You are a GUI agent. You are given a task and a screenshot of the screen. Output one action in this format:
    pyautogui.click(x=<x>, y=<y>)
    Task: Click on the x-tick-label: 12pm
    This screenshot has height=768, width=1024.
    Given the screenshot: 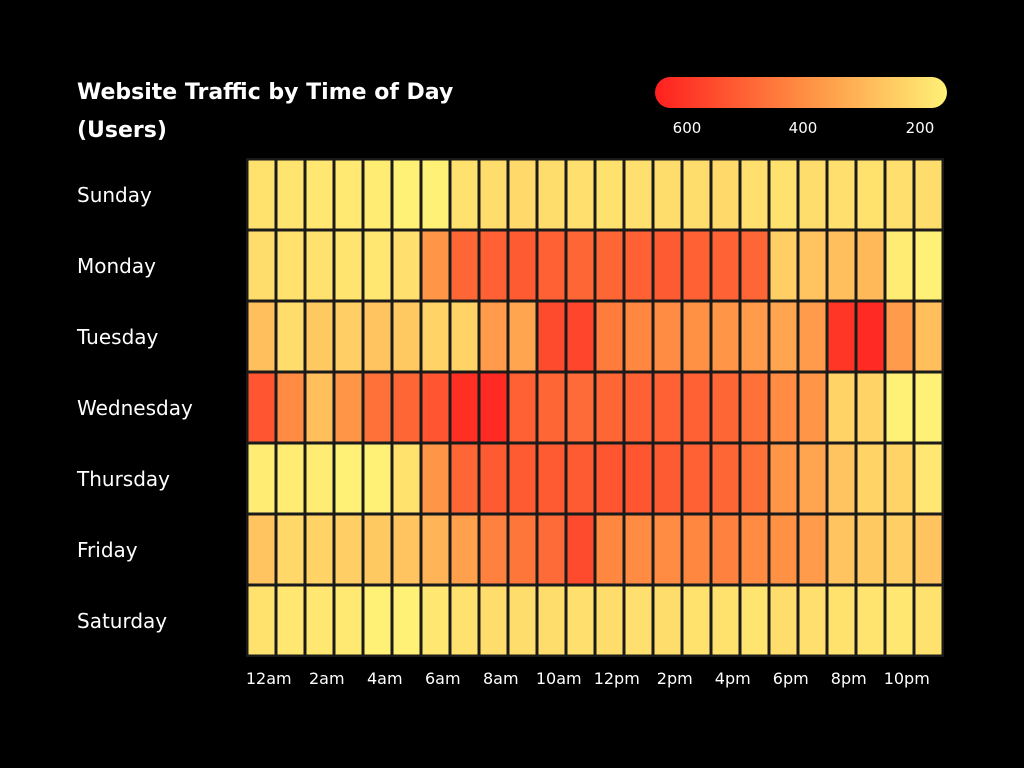 What is the action you would take?
    pyautogui.click(x=616, y=678)
    